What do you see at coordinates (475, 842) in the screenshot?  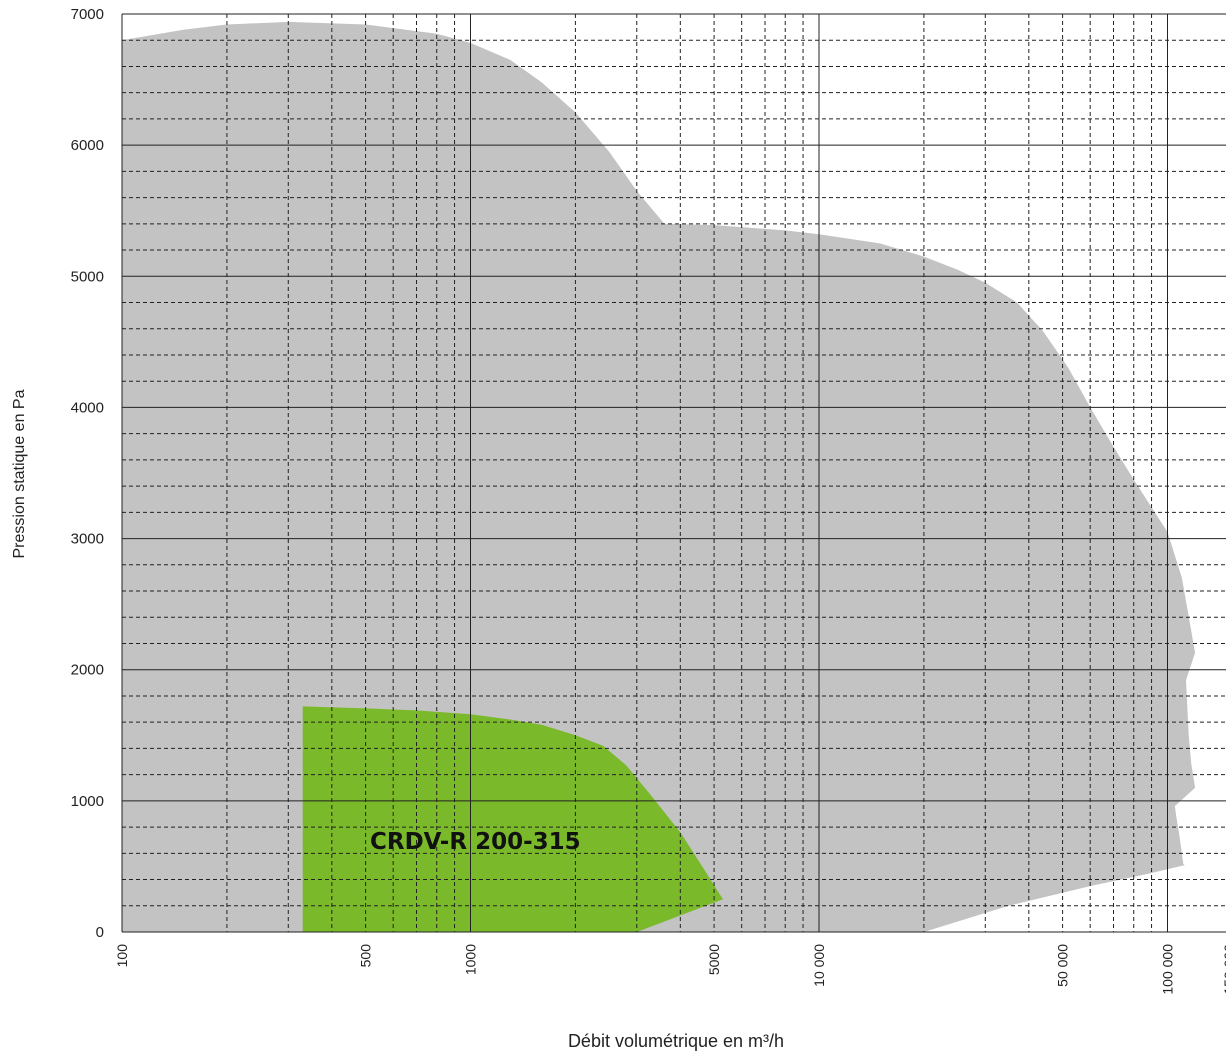 I see `series-label: CRDV-R 200-315` at bounding box center [475, 842].